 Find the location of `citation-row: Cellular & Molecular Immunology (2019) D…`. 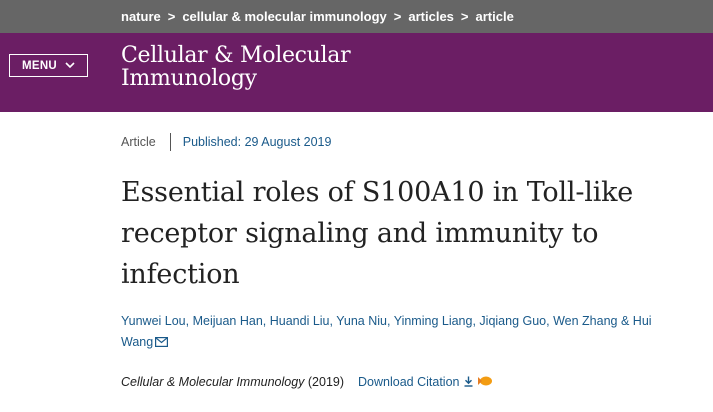

citation-row: Cellular & Molecular Immunology (2019) D… is located at coordinates (307, 382).